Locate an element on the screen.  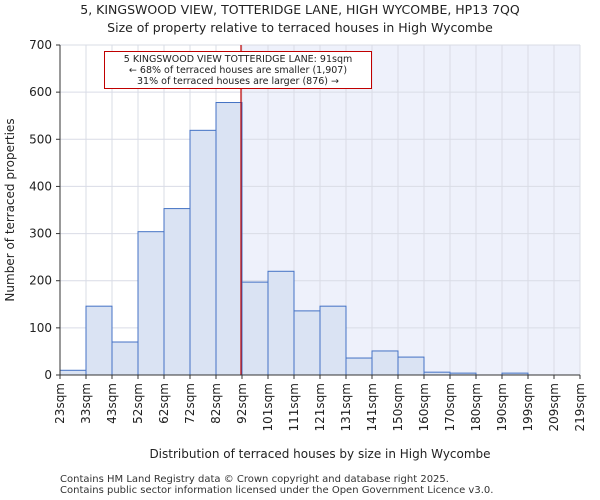
y-tick-label: 400 is located at coordinates (40, 186).